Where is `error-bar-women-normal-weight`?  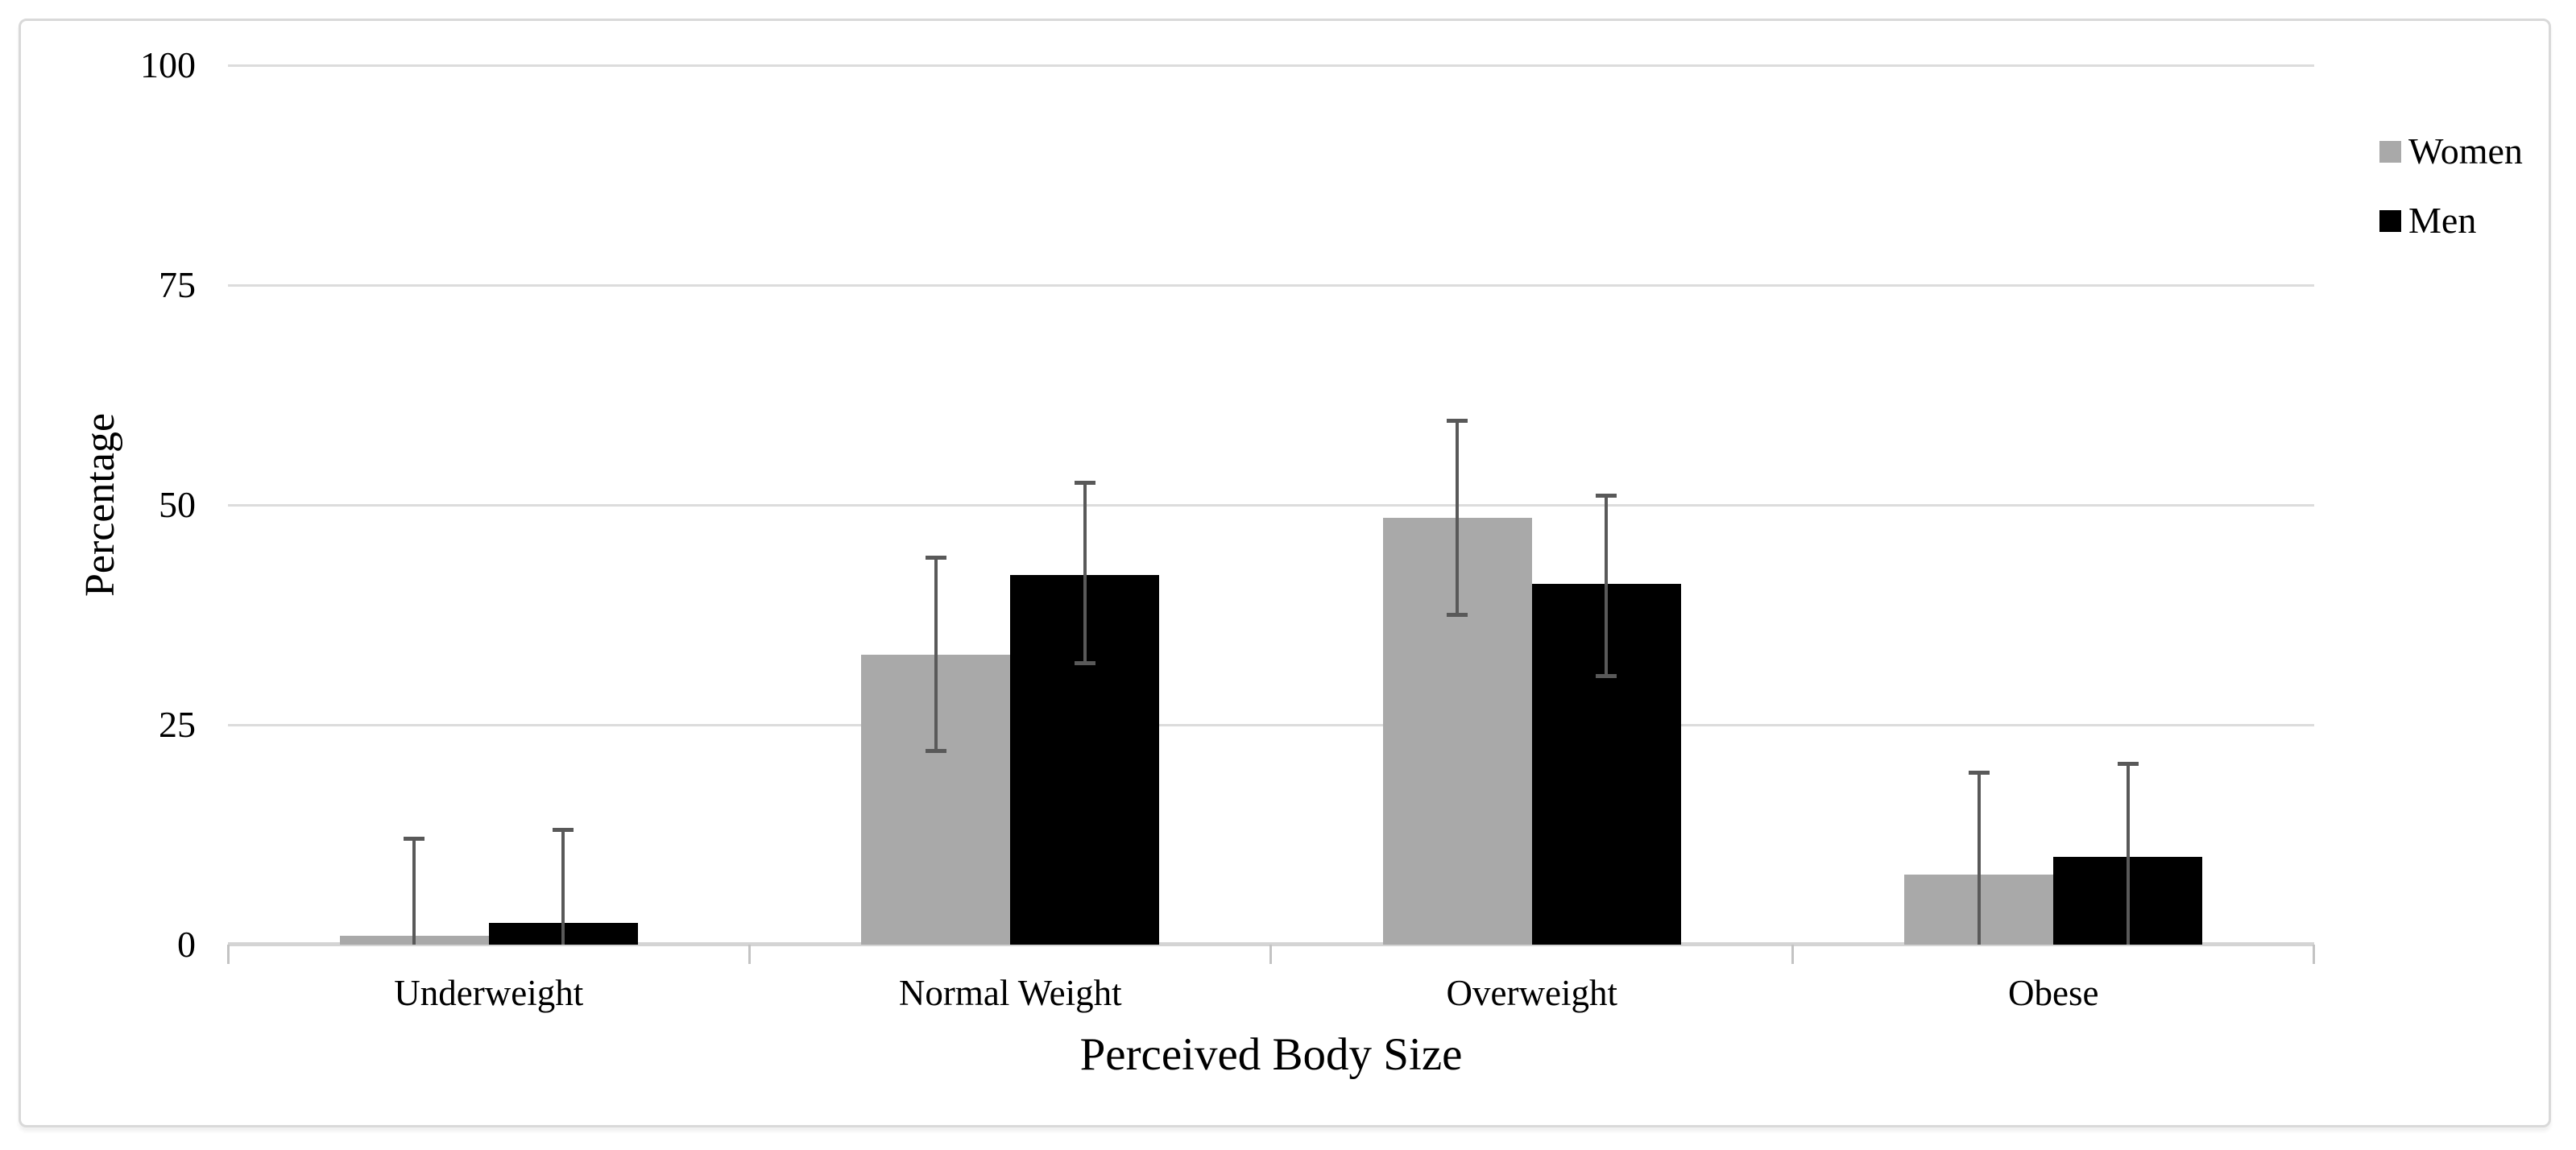
error-bar-women-normal-weight is located at coordinates (936, 654).